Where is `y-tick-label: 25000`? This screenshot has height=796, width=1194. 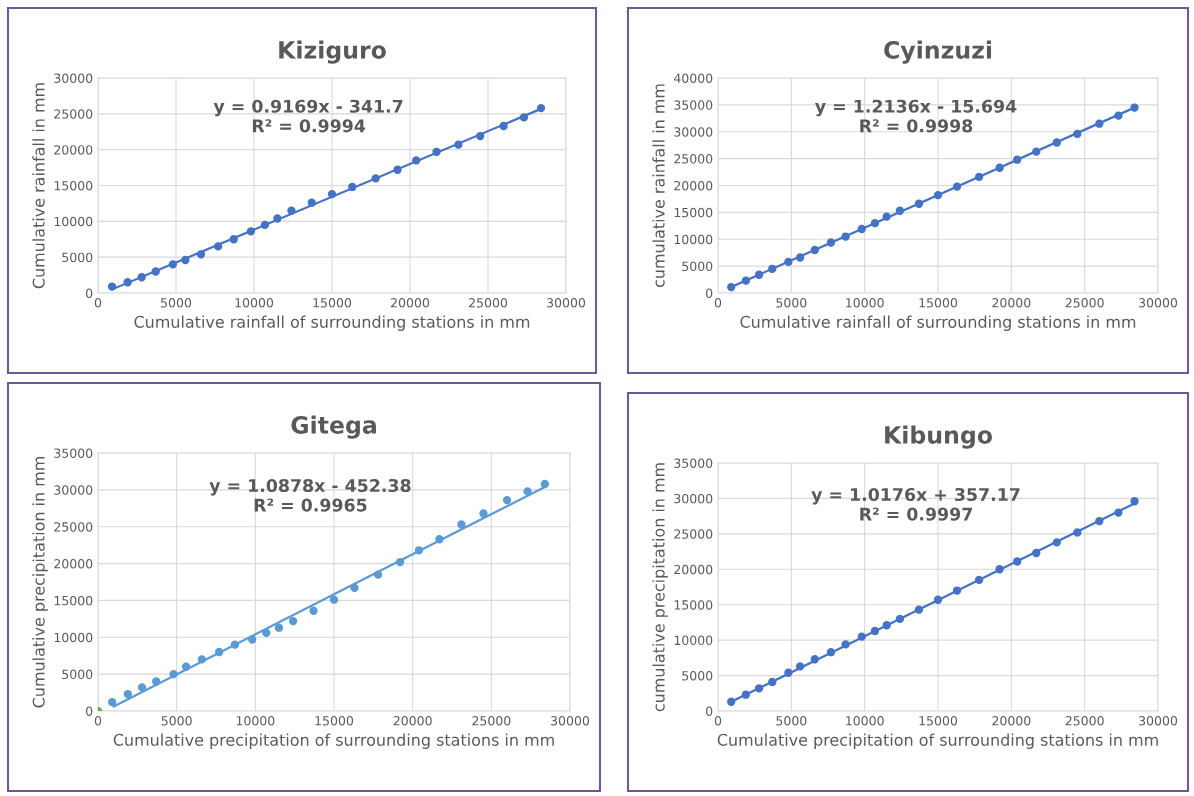 y-tick-label: 25000 is located at coordinates (693, 159).